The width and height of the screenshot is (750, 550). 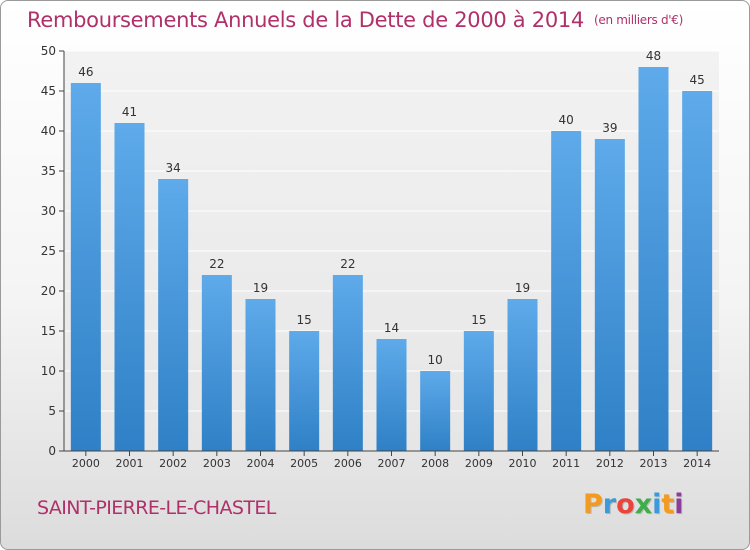 What do you see at coordinates (48, 171) in the screenshot?
I see `y-tick-label: 35` at bounding box center [48, 171].